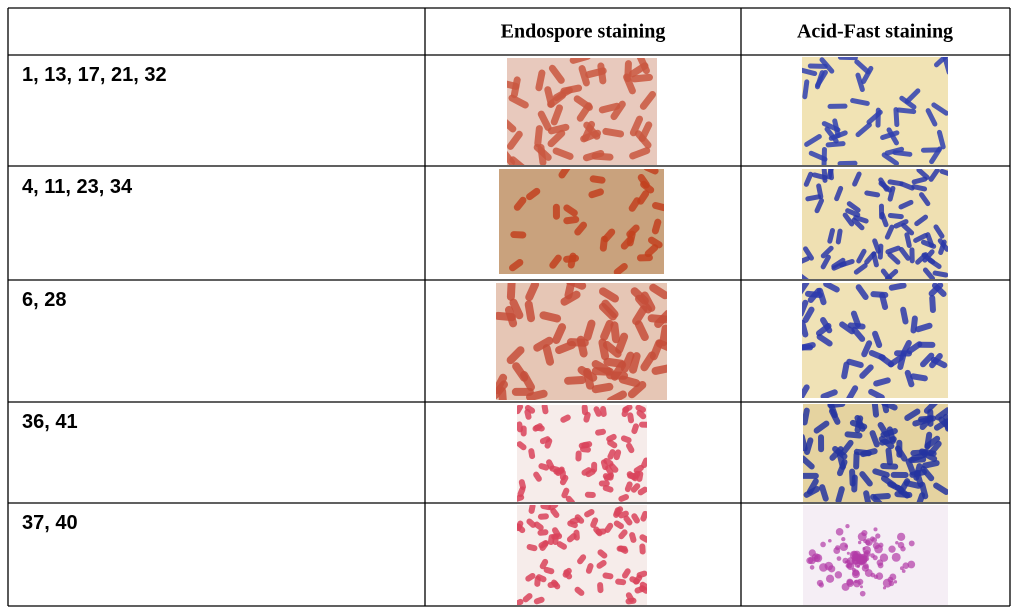 The image size is (1019, 609). What do you see at coordinates (582, 111) in the screenshot?
I see `micrograph` at bounding box center [582, 111].